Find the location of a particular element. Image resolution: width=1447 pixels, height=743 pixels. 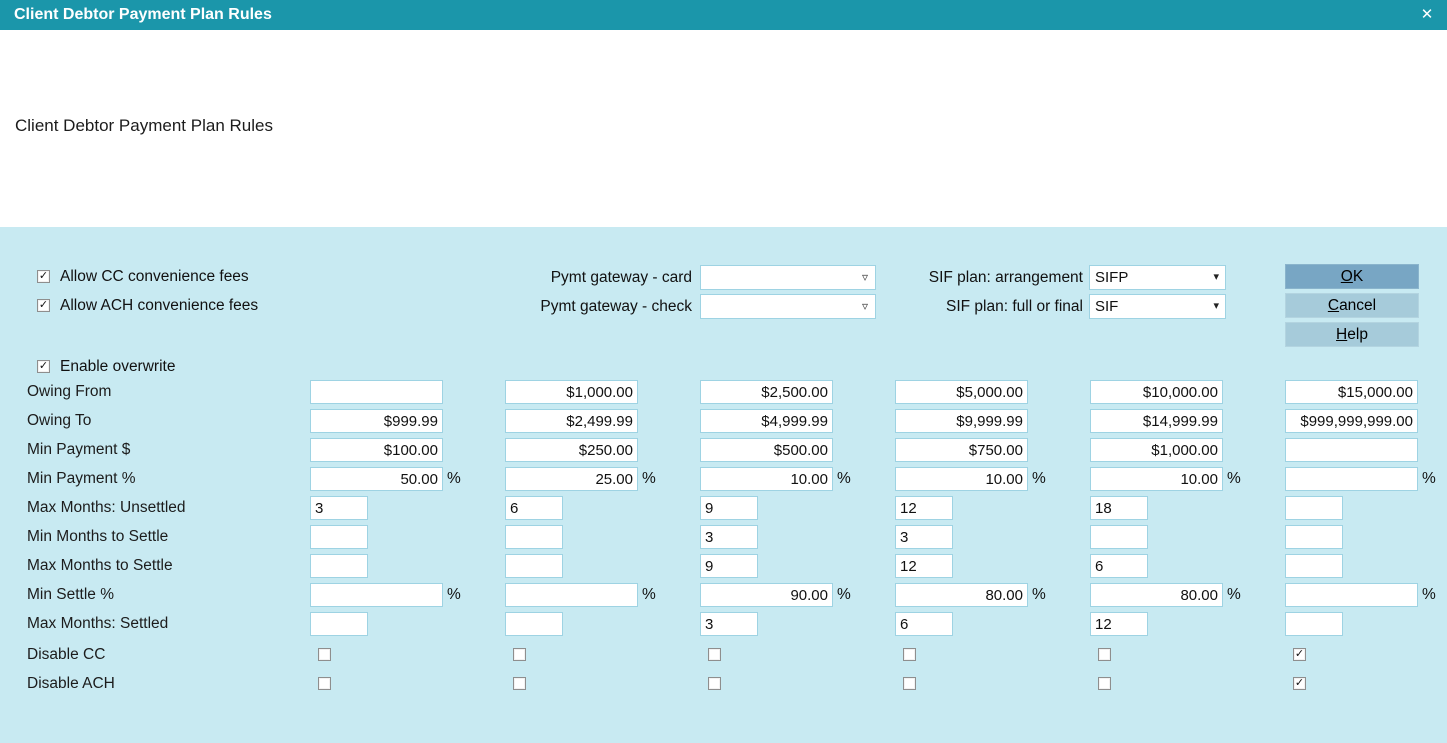

min-payment-percent-col1-input is located at coordinates (376, 479).